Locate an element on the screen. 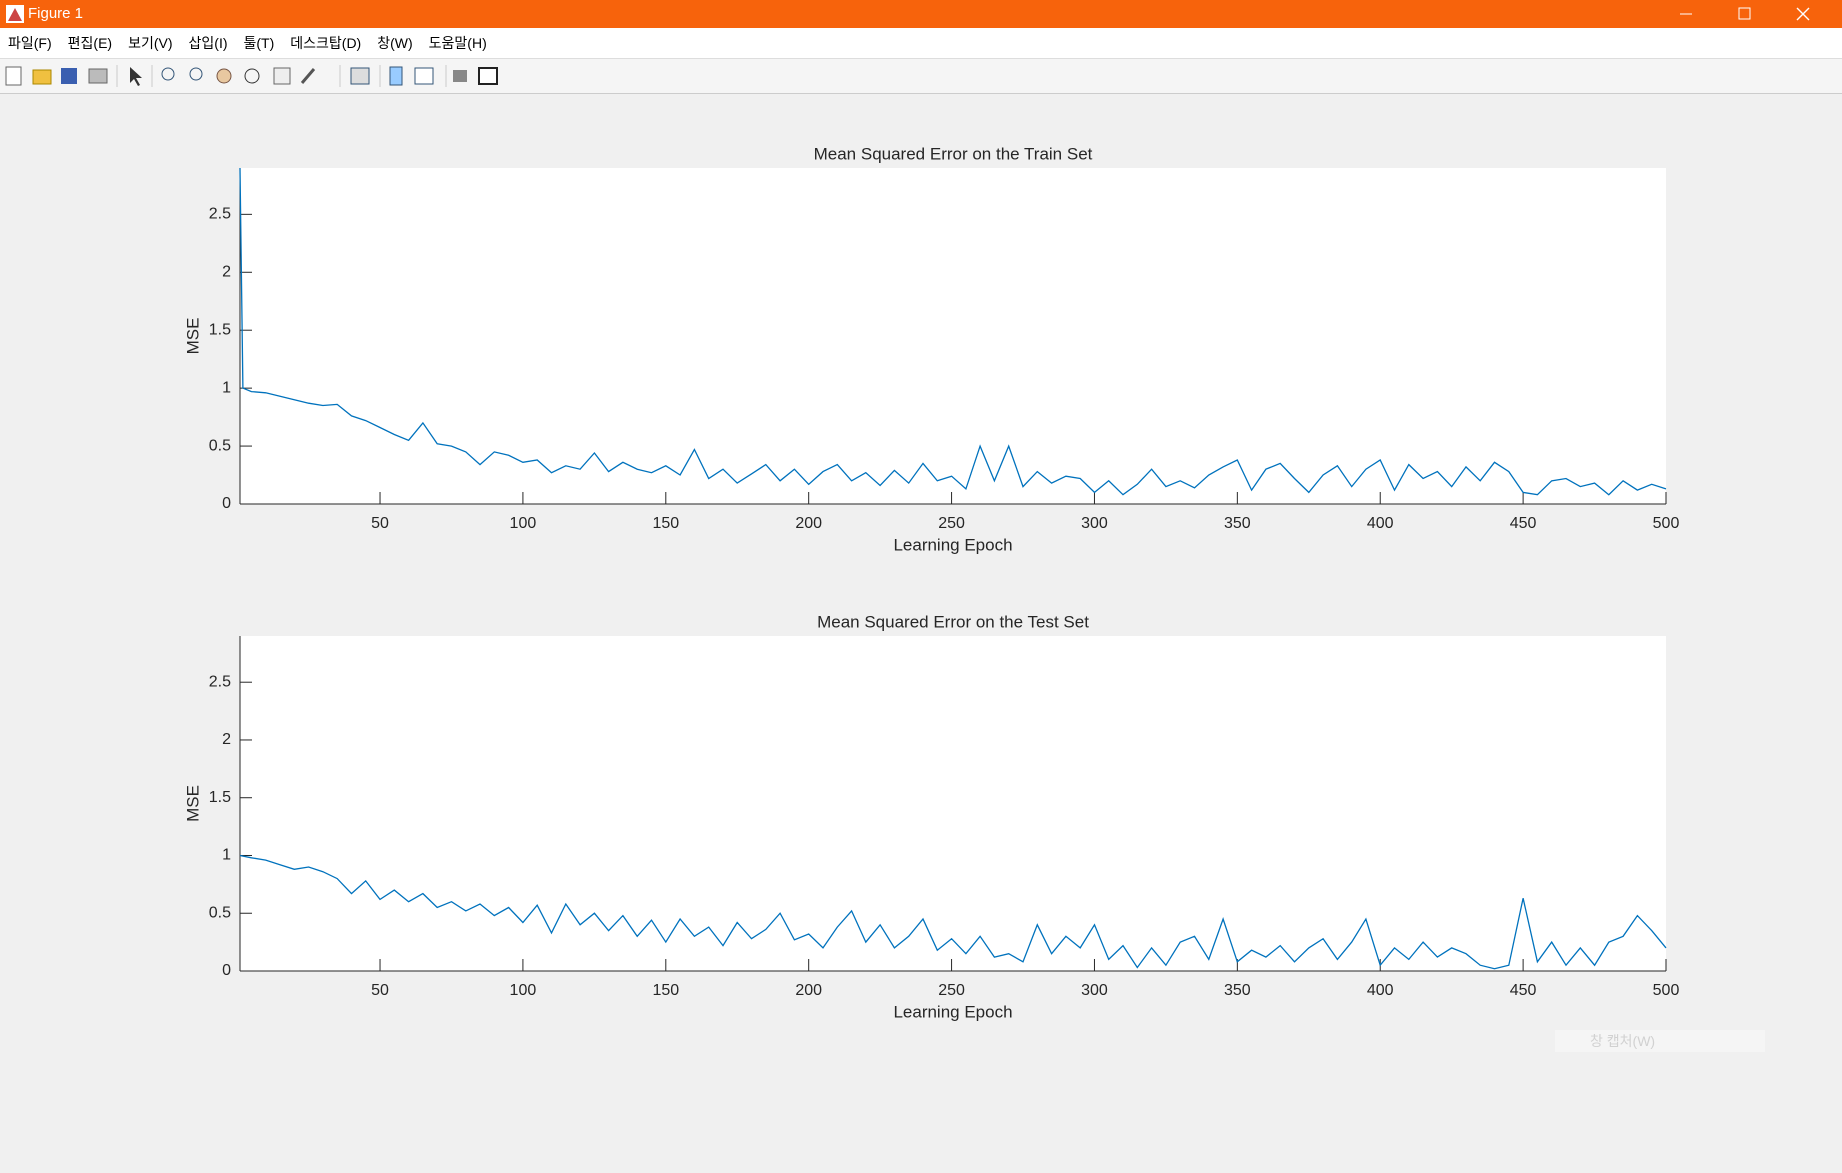 This screenshot has width=1842, height=1173. window-controls is located at coordinates (1742, 14).